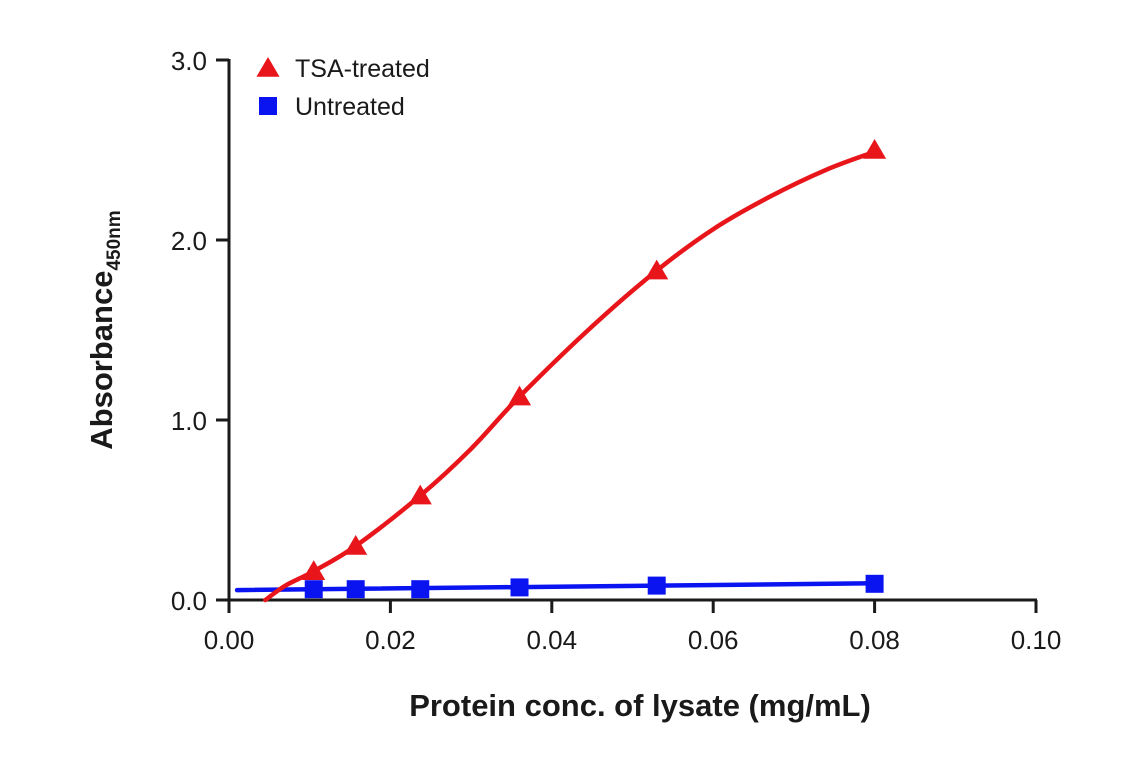 The image size is (1141, 773). I want to click on x-tick-label: 0.04, so click(551, 640).